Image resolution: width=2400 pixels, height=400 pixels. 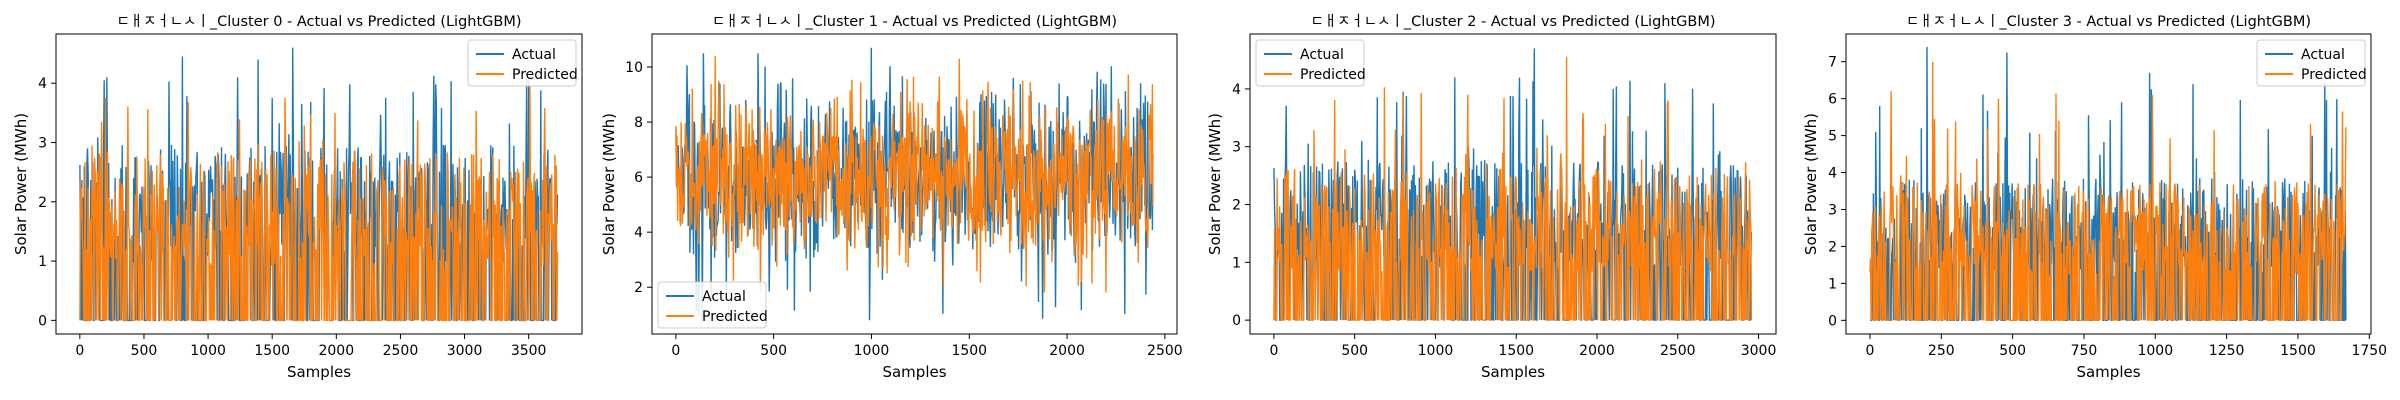 I want to click on y-tick-label: 7, so click(x=1832, y=63).